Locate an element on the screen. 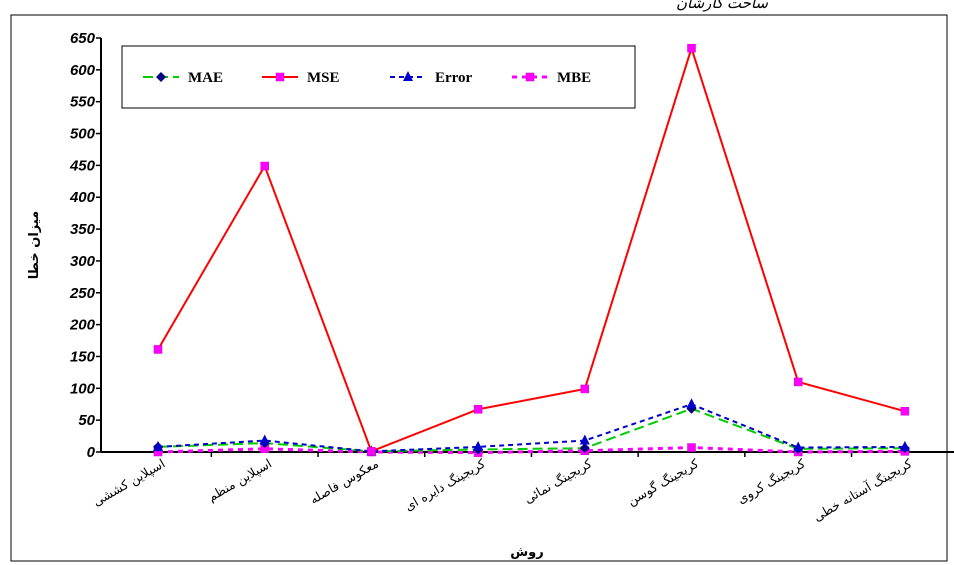 This screenshot has height=565, width=954. legend: MAE MSE Error MBE is located at coordinates (378, 77).